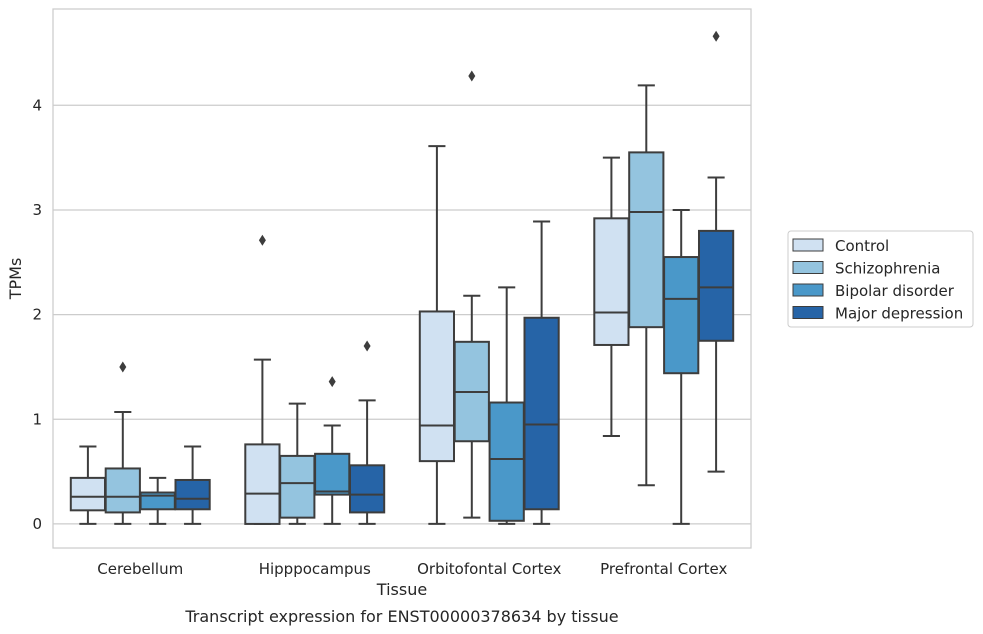 The width and height of the screenshot is (983, 634). Describe the element at coordinates (895, 291) in the screenshot. I see `legend-label: Bipolar disorder` at that location.